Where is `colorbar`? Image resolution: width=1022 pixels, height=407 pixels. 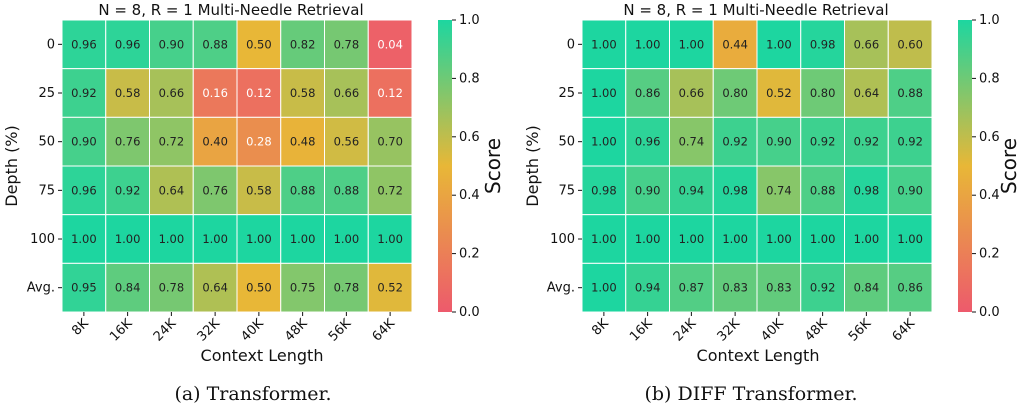
colorbar is located at coordinates (965, 166).